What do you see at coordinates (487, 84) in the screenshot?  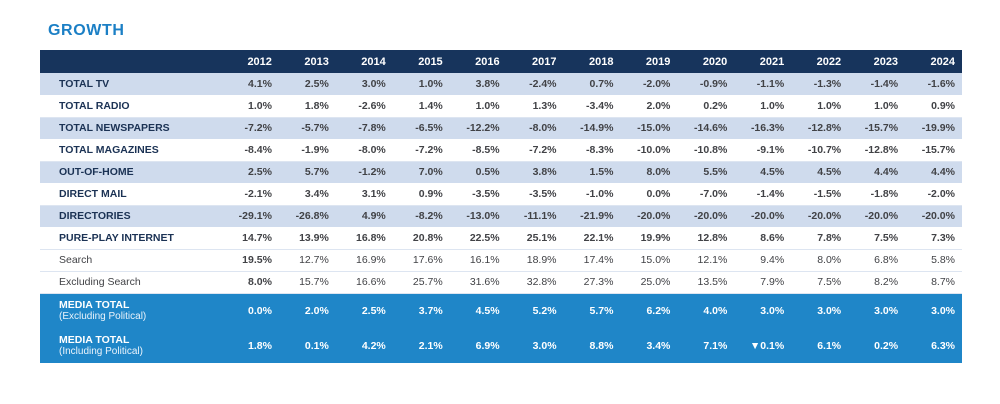 I see `cell-value: 3.8%` at bounding box center [487, 84].